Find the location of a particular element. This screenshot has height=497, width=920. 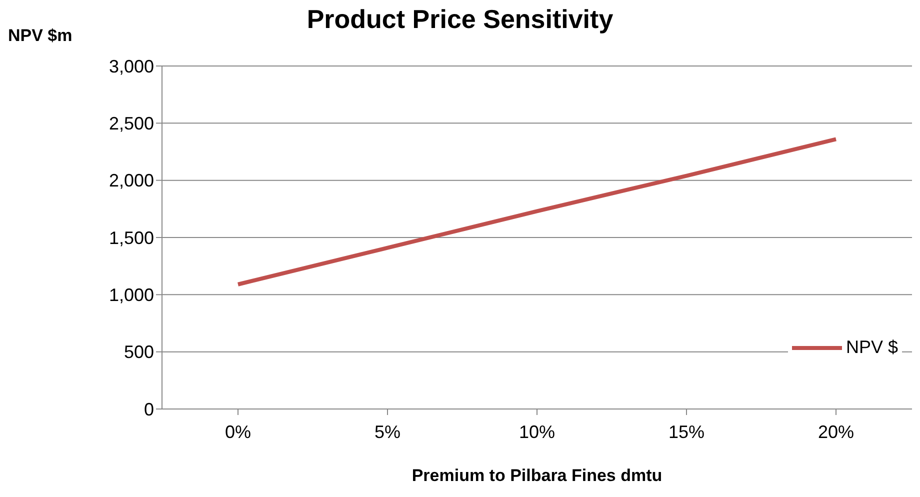

y-tick-label: 2,500 is located at coordinates (131, 124).